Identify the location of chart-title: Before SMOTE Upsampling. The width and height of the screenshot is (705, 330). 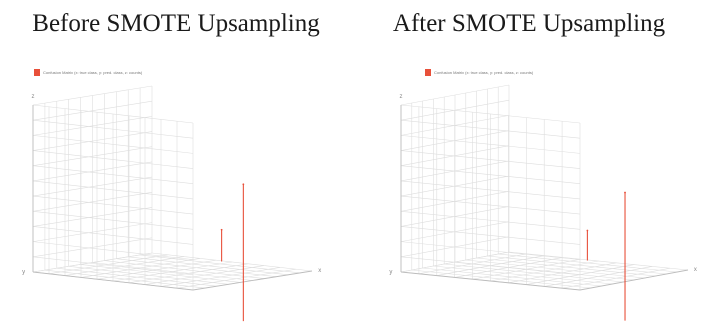
(176, 23).